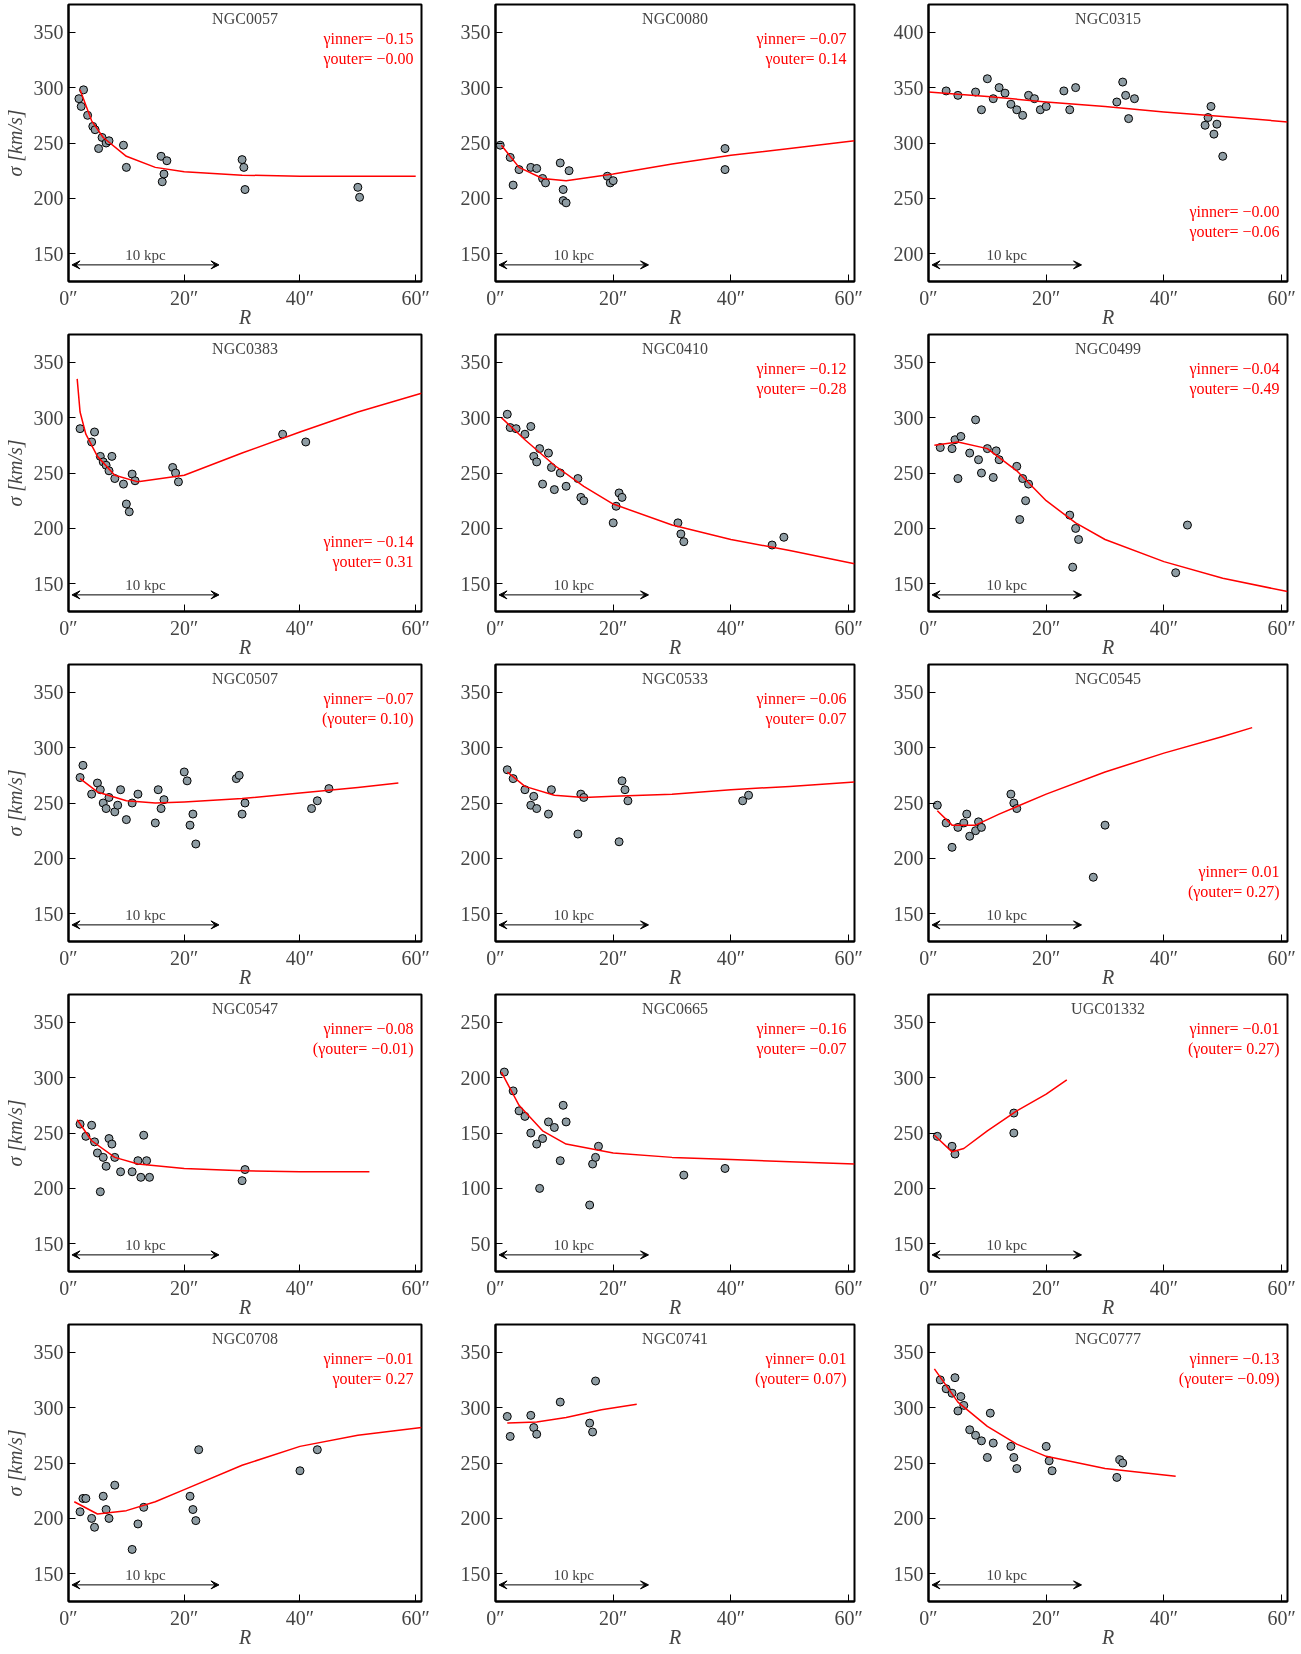  What do you see at coordinates (1229, 1378) in the screenshot?
I see `annotation: (γouter= −0.09)` at bounding box center [1229, 1378].